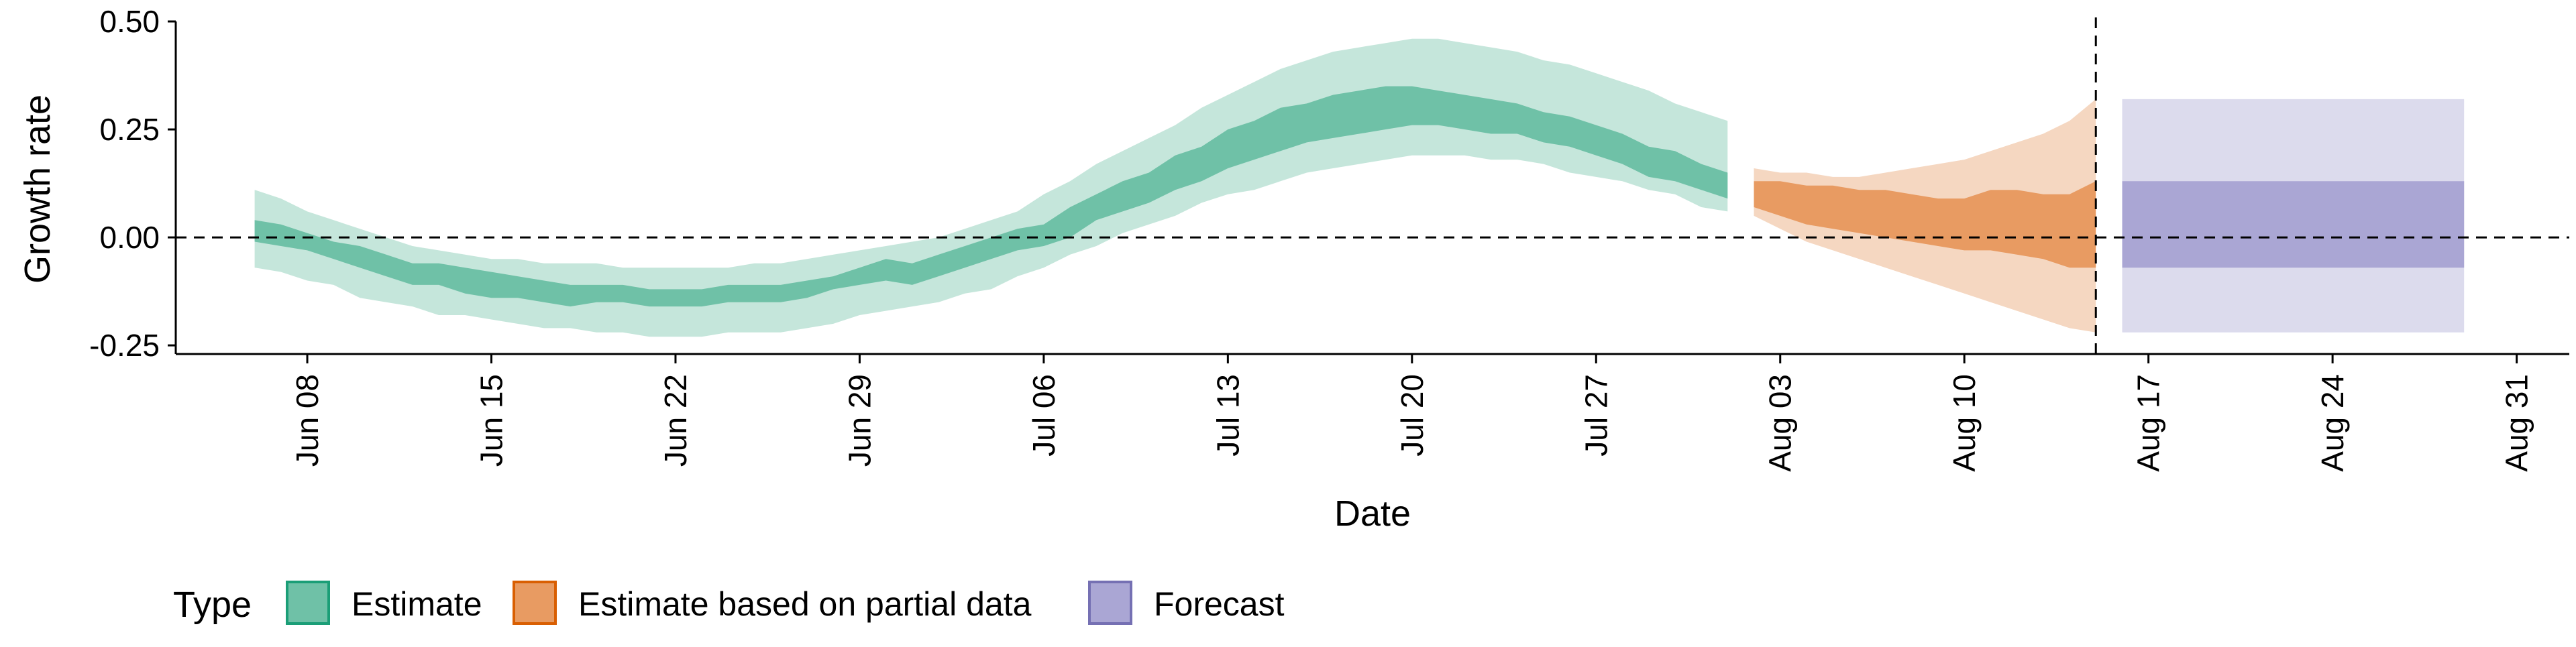  Describe the element at coordinates (1372, 513) in the screenshot. I see `x-axis-title: Date` at that location.